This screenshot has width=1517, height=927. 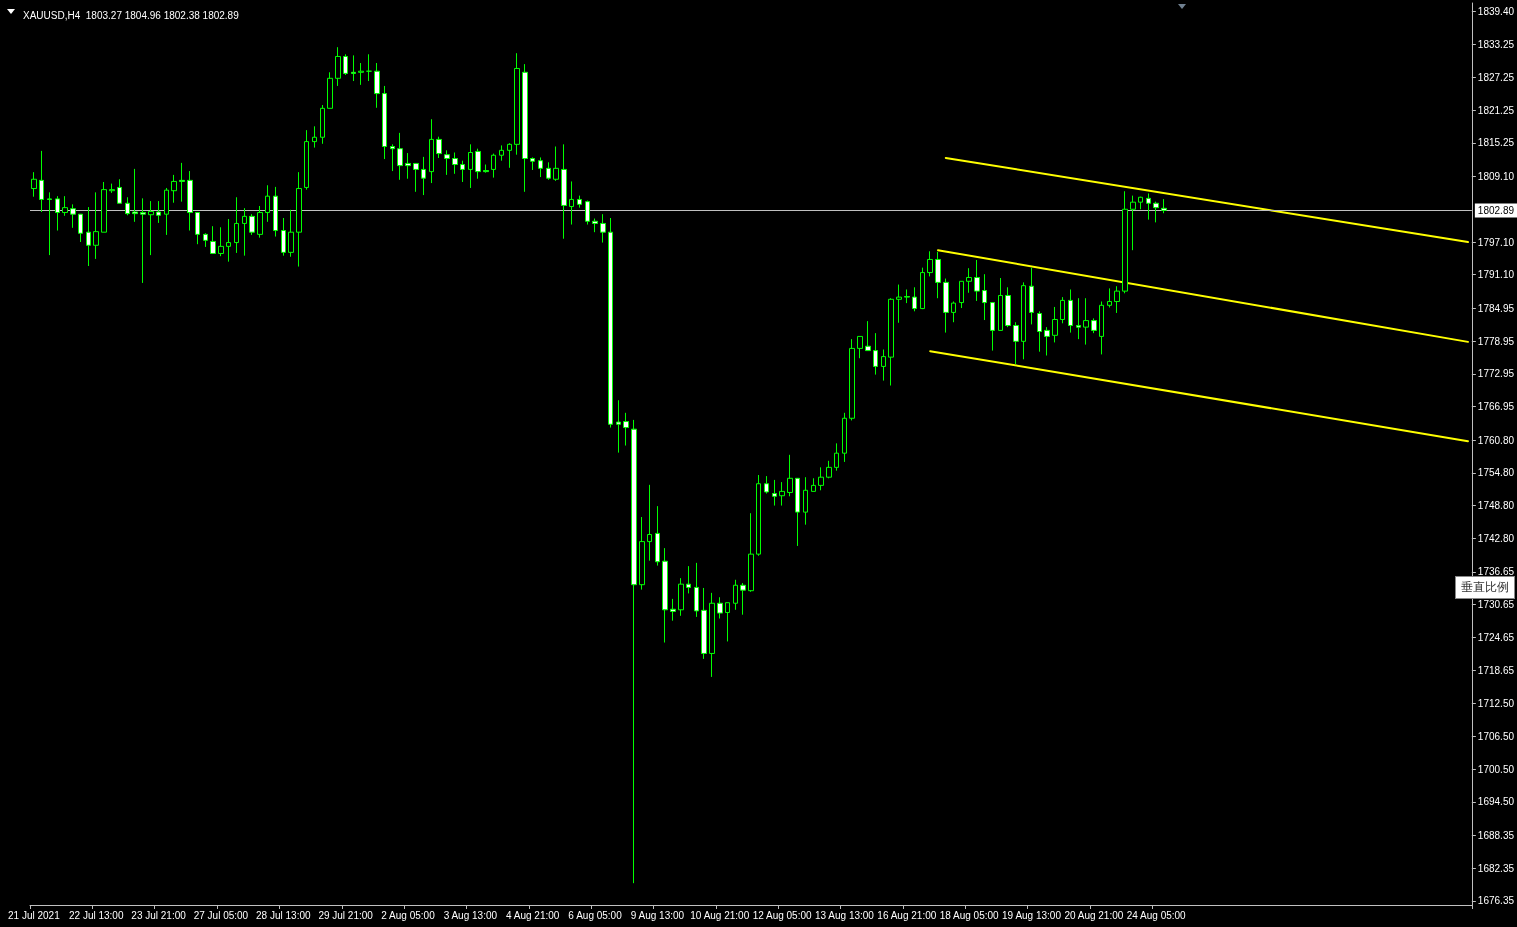 What do you see at coordinates (1496, 77) in the screenshot?
I see `y-tick-label: 1827.25` at bounding box center [1496, 77].